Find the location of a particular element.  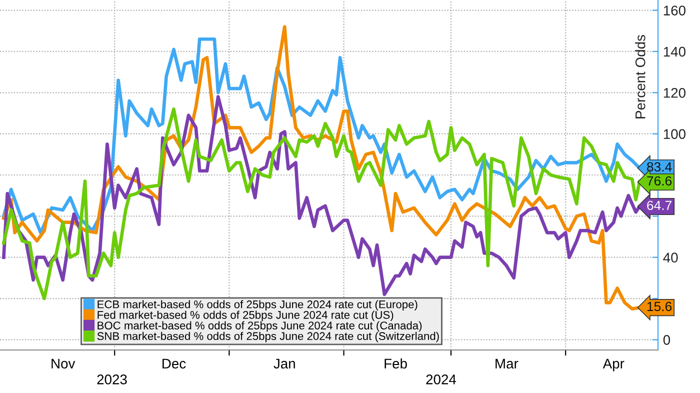

legend-label: ECB market-based % odds of 25bps June 2024 rate cut (Europe) is located at coordinates (258, 305).